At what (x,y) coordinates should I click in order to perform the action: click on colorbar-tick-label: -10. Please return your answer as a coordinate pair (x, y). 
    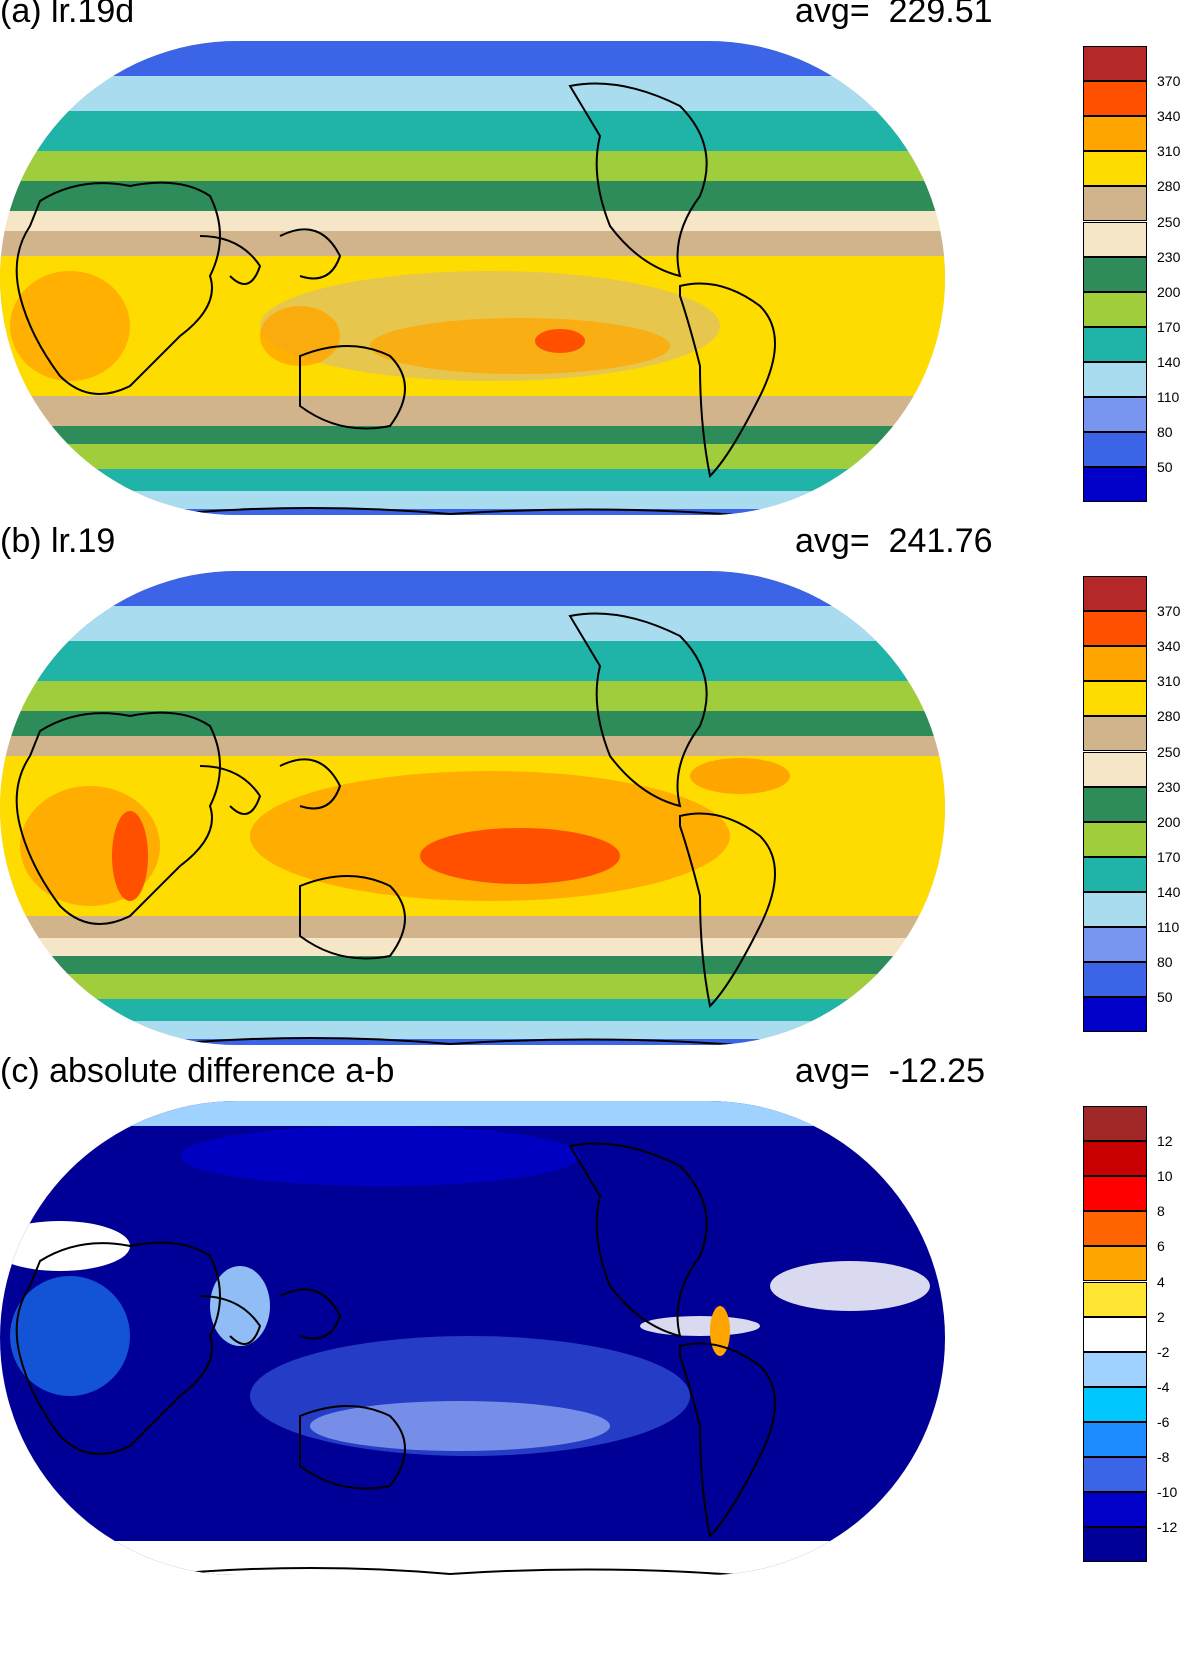
    Looking at the image, I should click on (1167, 1492).